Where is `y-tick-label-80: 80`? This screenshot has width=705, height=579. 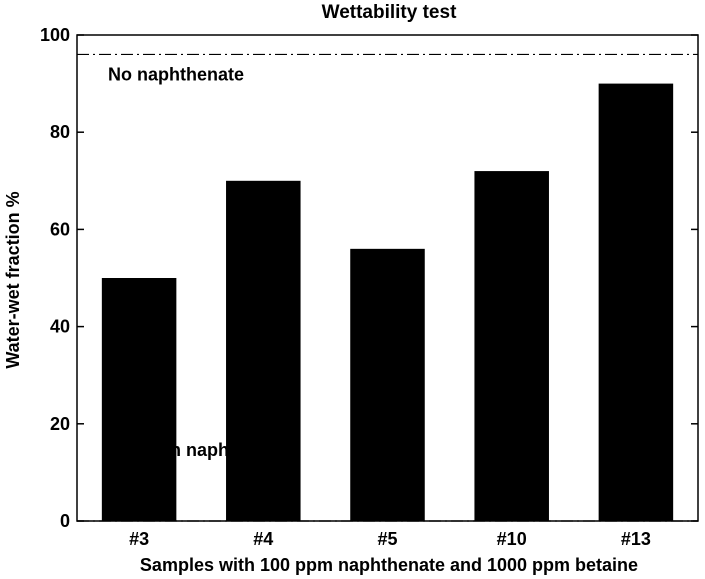
y-tick-label-80: 80 is located at coordinates (60, 132).